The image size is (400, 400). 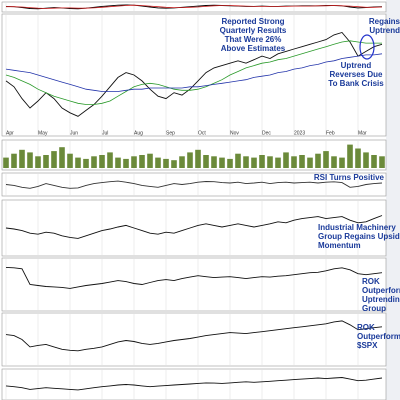 What do you see at coordinates (356, 83) in the screenshot?
I see `annotation: To Bank Crisis` at bounding box center [356, 83].